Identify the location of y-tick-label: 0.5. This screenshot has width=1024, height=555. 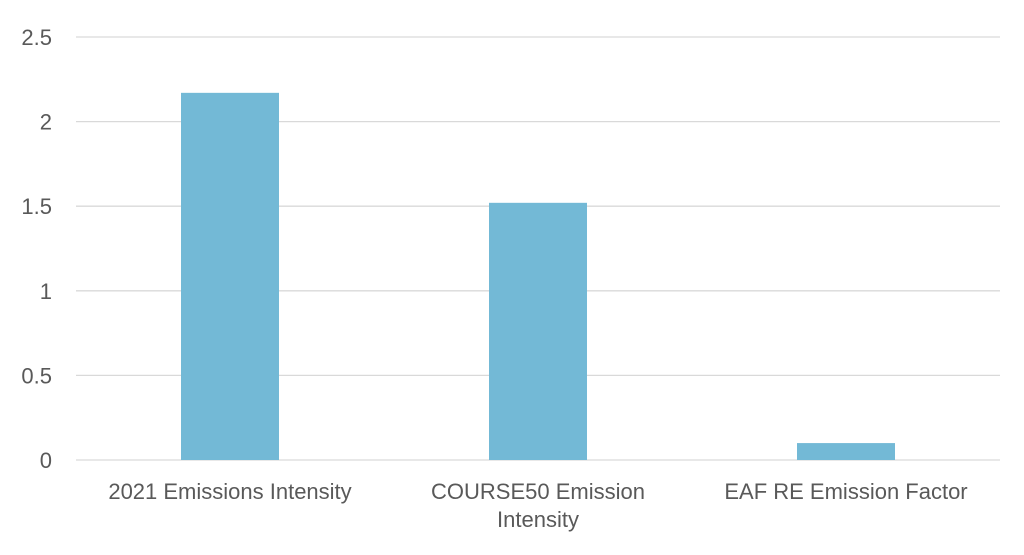
(36, 375).